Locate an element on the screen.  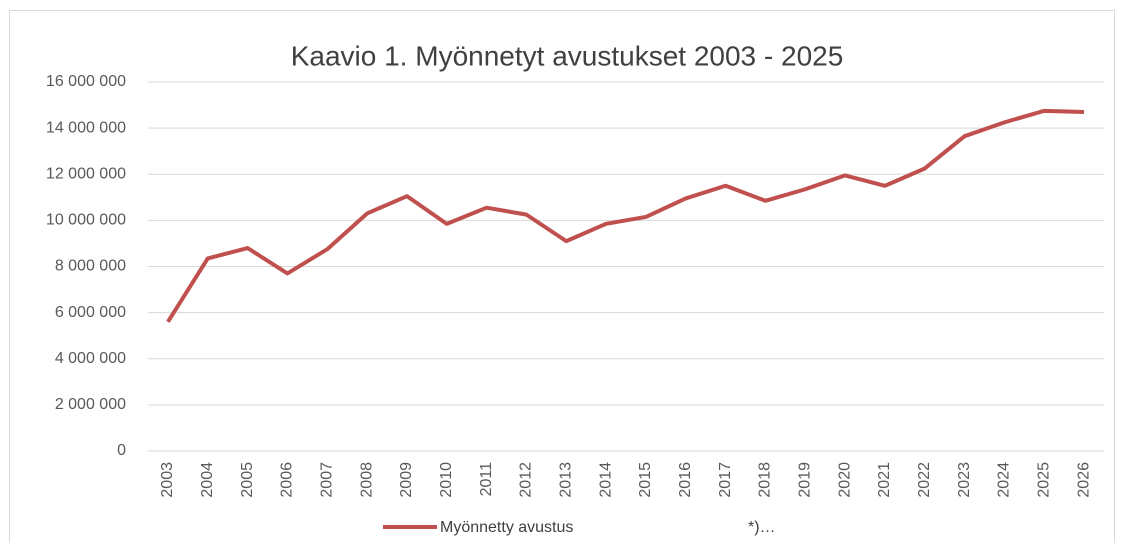
x-tick-label: 2015 is located at coordinates (645, 480).